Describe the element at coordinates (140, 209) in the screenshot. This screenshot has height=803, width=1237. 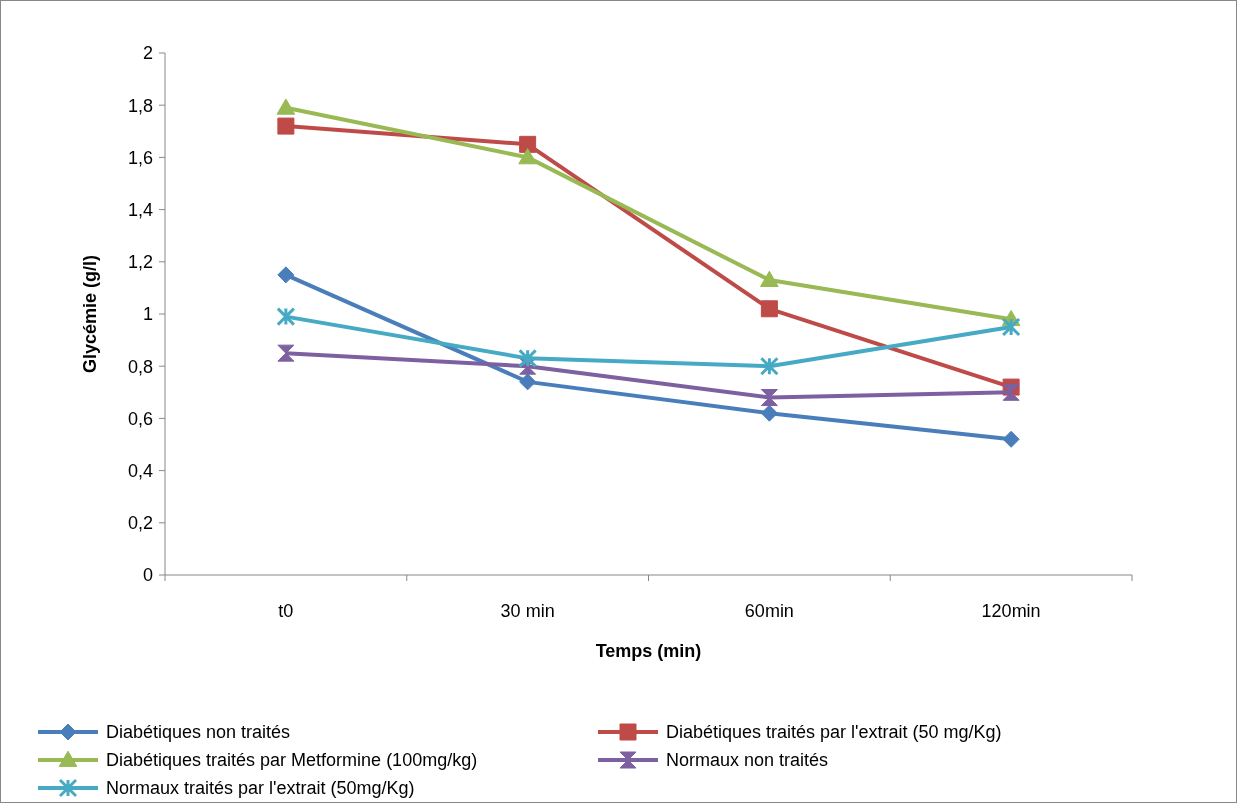
I see `y-tick-label: 1,4` at that location.